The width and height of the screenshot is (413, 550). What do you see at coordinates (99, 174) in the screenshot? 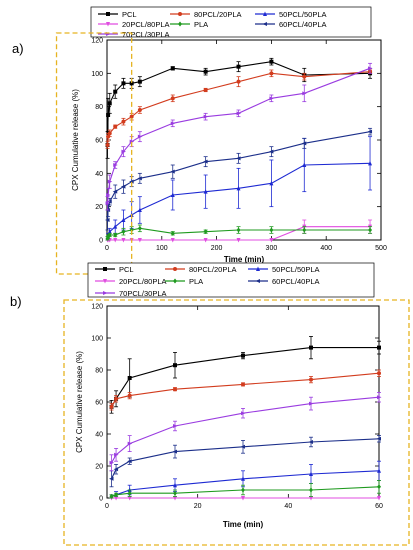
I see `y-tick-label: 40` at bounding box center [99, 174].